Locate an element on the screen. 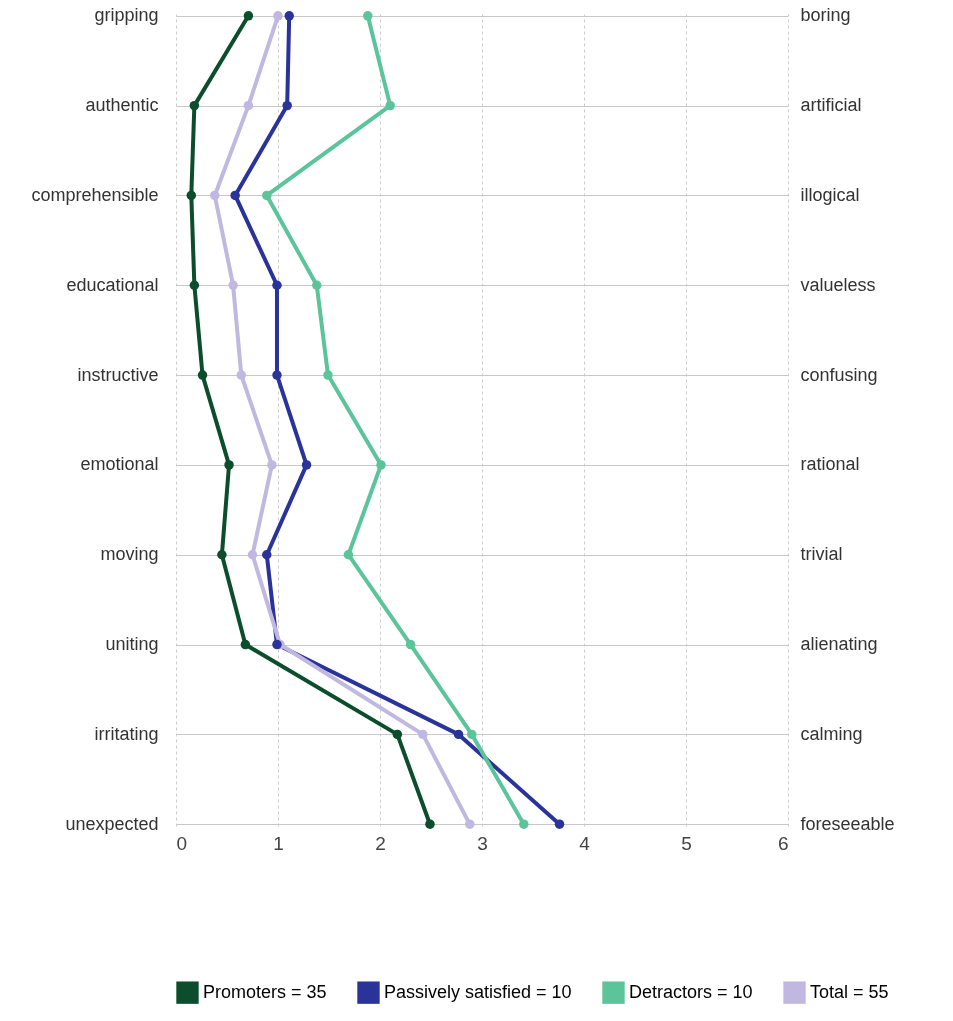 This screenshot has width=953, height=1021. y-tick-label: unexpected is located at coordinates (112, 823).